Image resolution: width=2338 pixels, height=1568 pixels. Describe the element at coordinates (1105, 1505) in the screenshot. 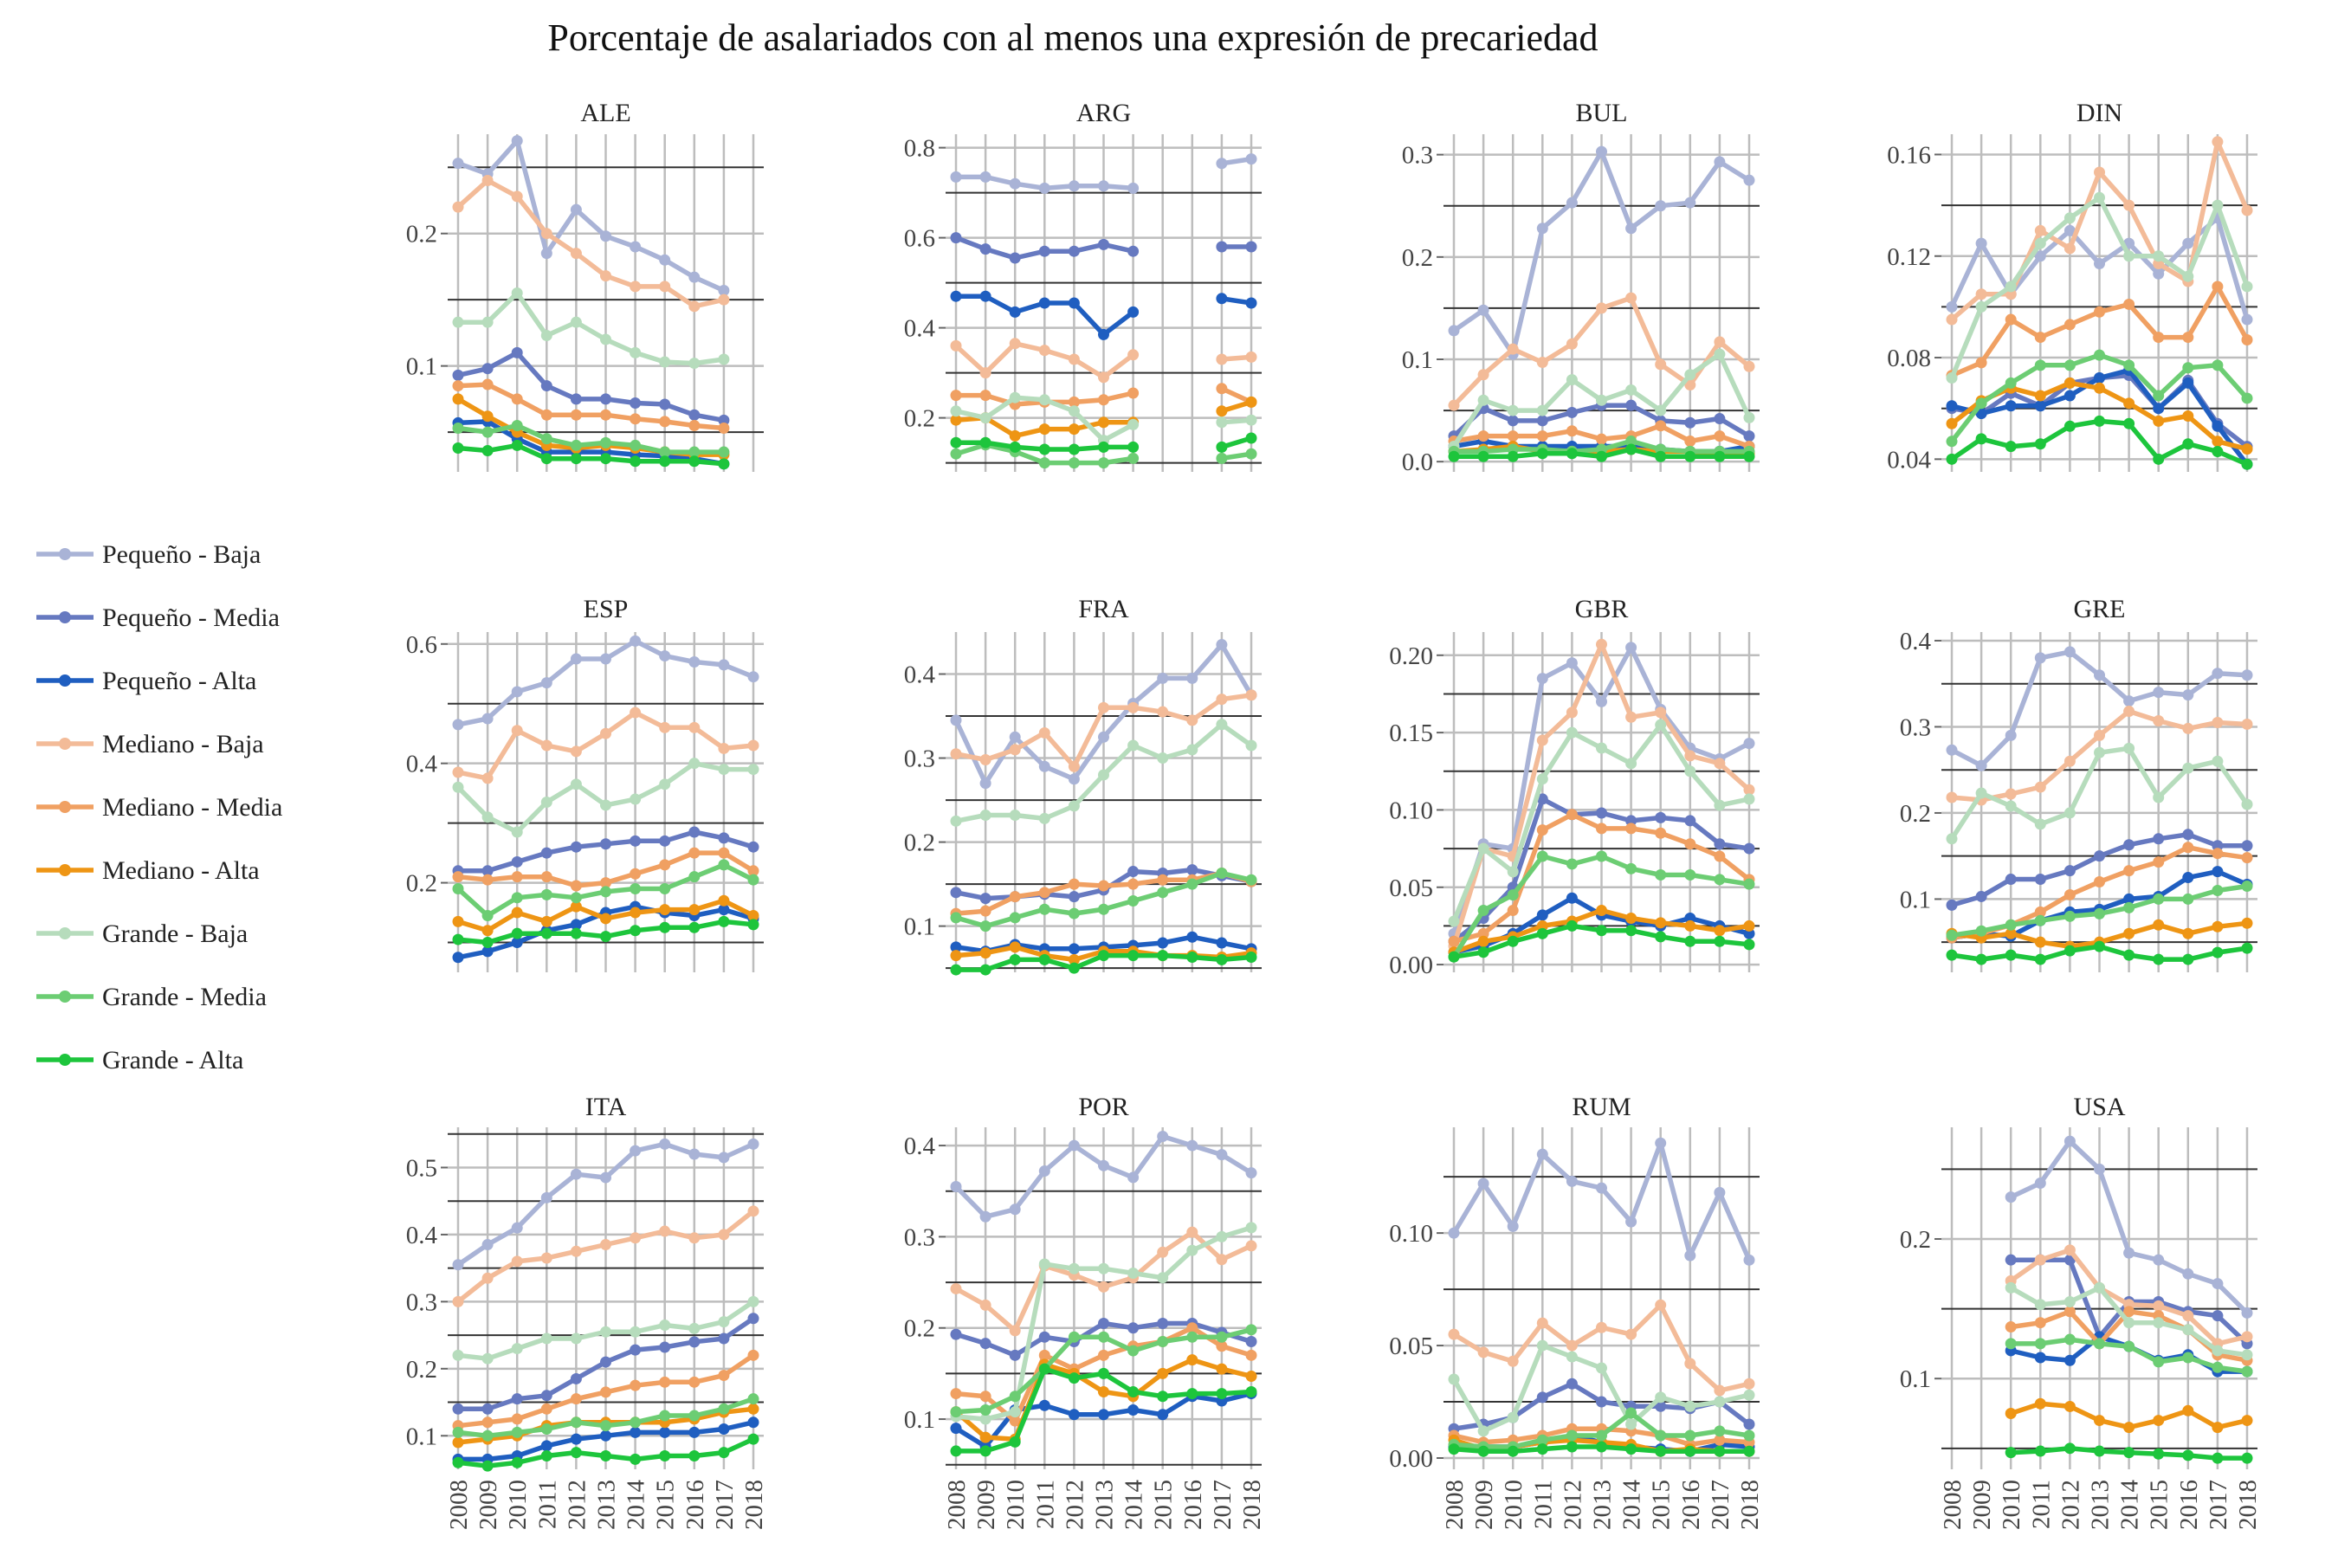

I see `x-tick-label: 2013` at that location.